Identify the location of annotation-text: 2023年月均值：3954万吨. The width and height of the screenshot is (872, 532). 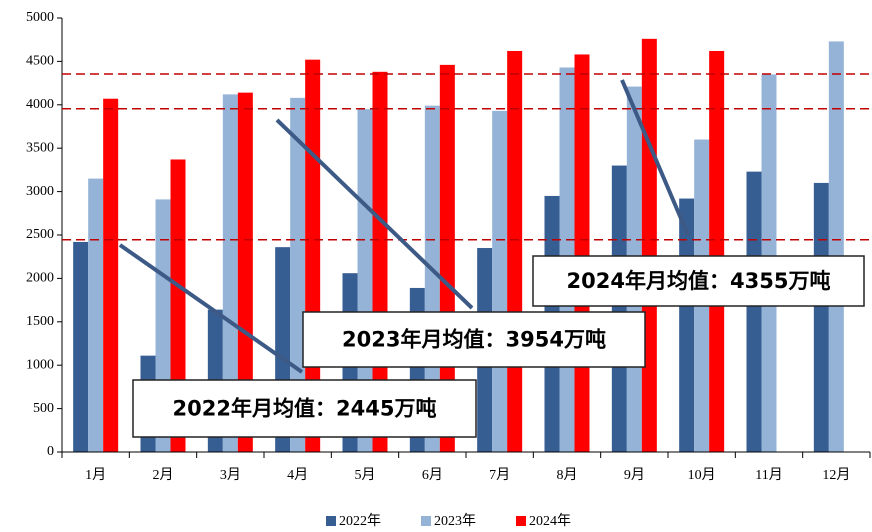
(474, 340).